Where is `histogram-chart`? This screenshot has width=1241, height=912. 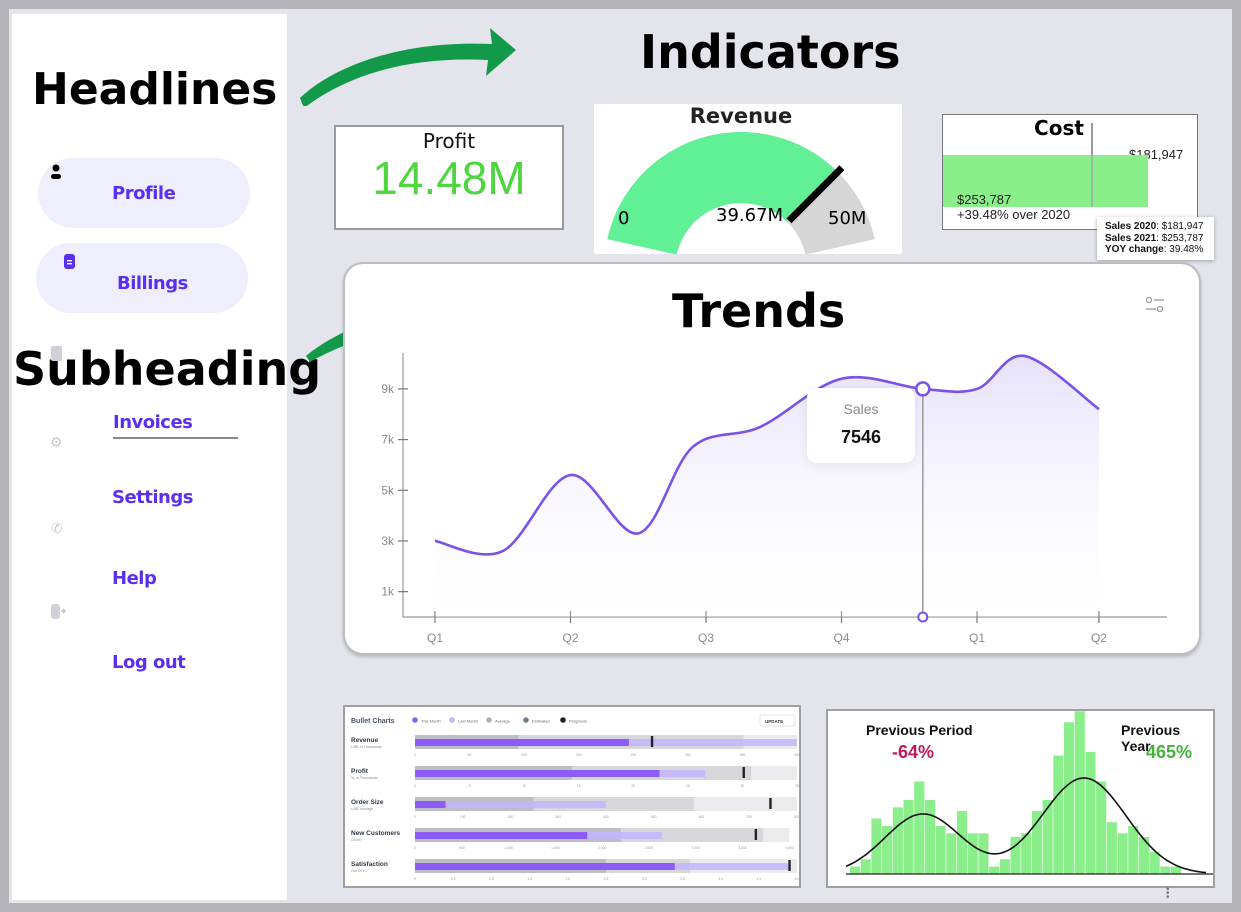
histogram-chart is located at coordinates (1029, 793).